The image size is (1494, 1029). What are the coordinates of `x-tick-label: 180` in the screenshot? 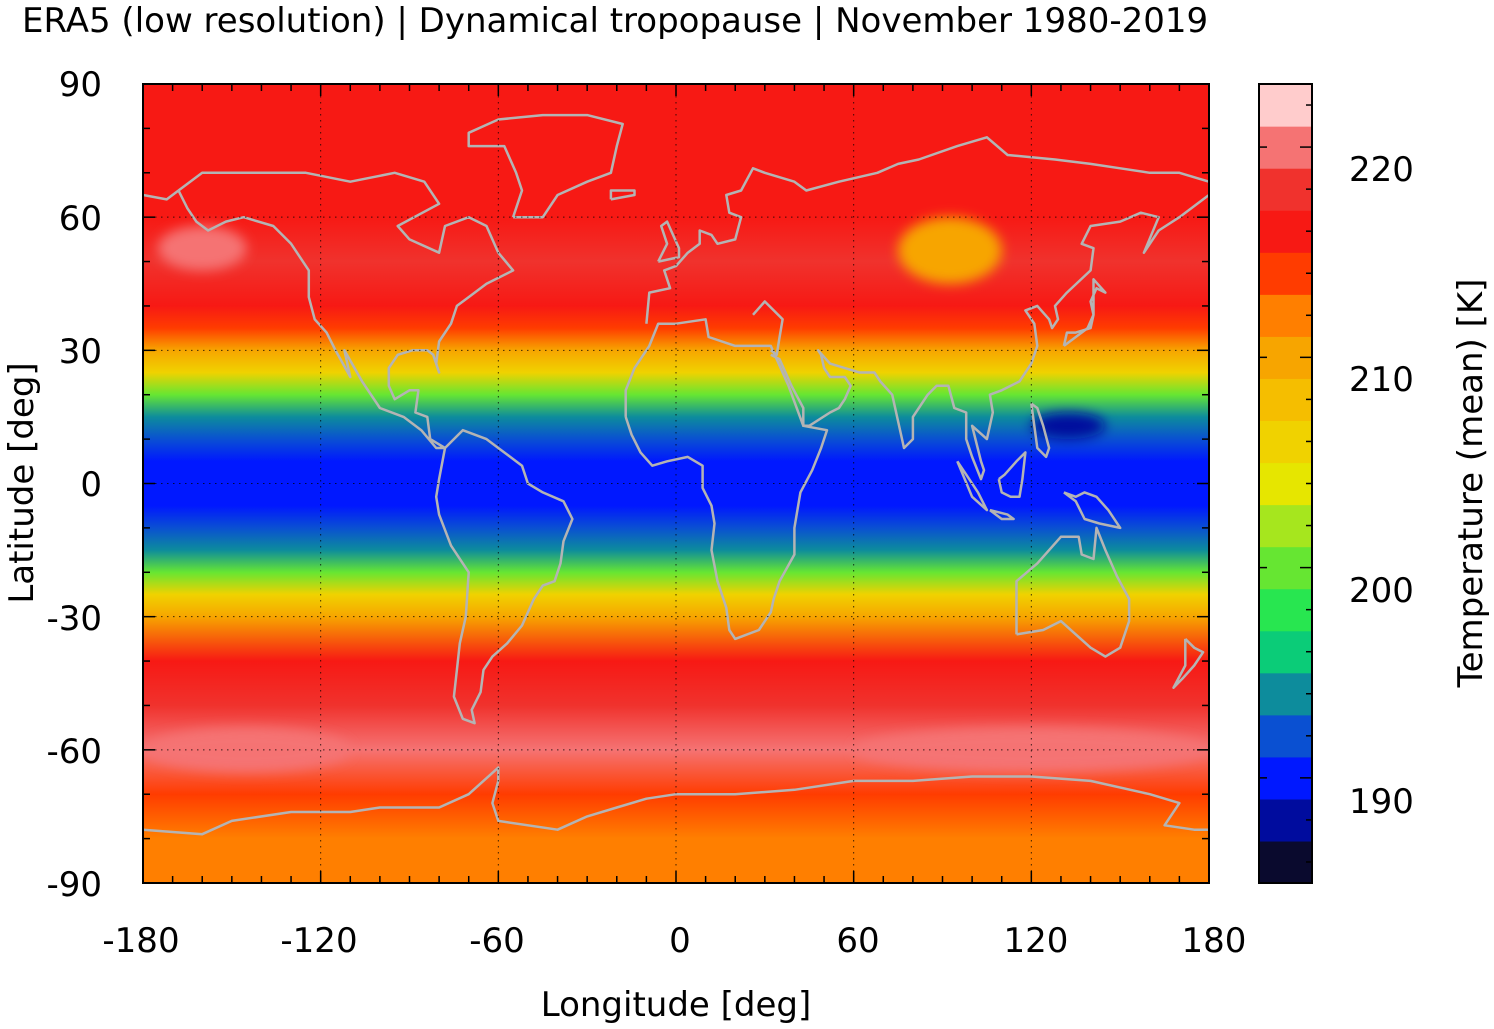 It's located at (1214, 941).